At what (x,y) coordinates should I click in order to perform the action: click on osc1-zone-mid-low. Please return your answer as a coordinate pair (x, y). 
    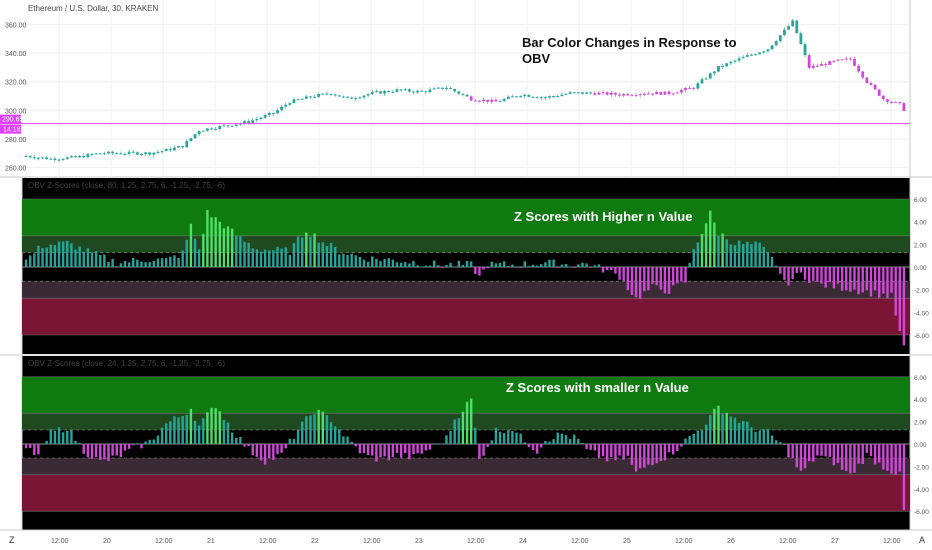
    Looking at the image, I should click on (466, 290).